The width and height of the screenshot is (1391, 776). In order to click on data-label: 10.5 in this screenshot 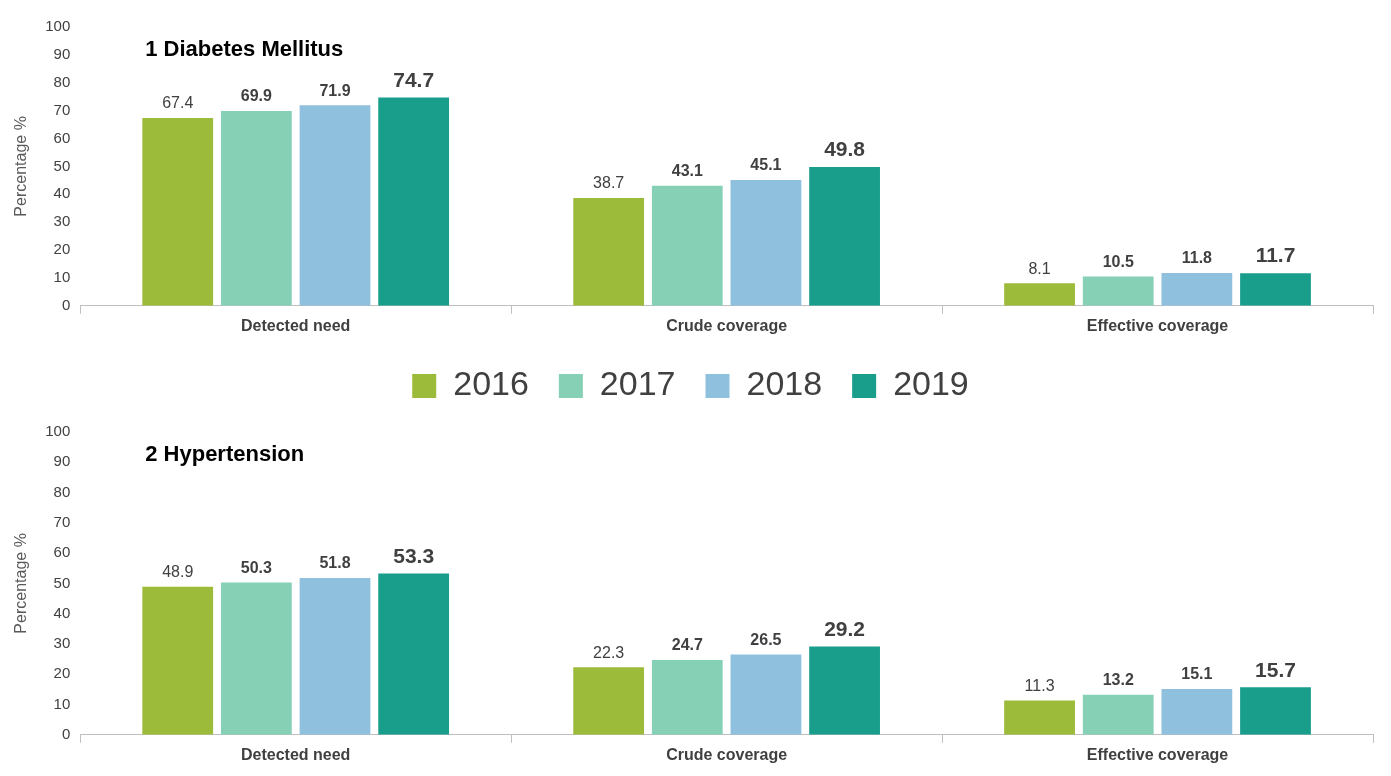, I will do `click(1118, 261)`.